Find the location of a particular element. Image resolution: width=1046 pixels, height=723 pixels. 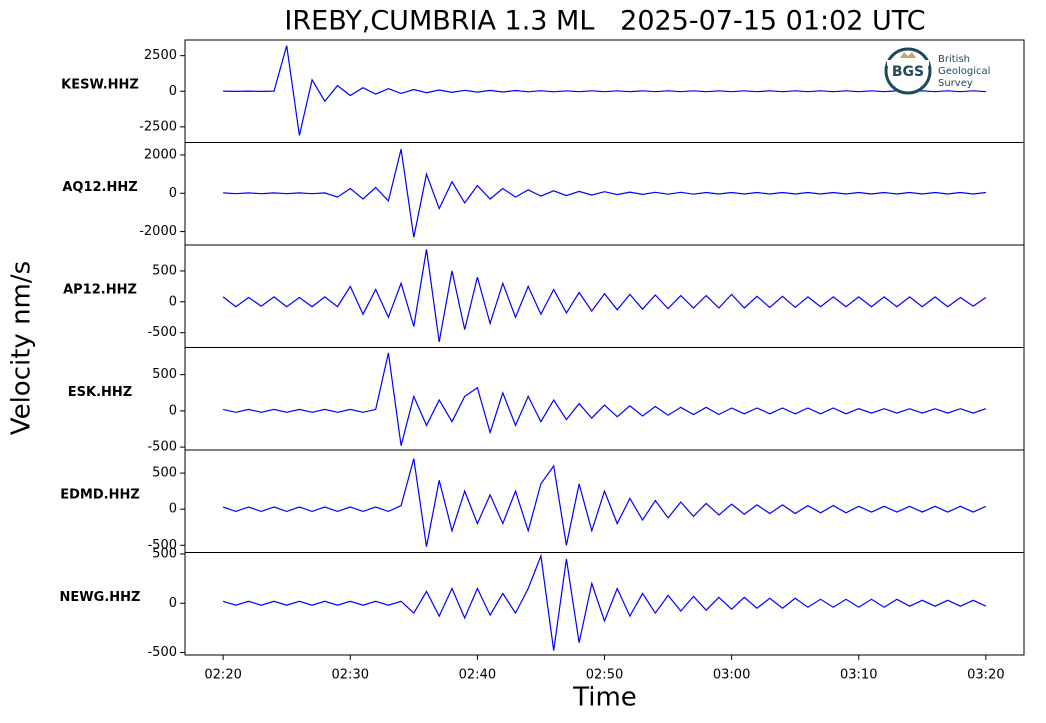

x-axis-title: Time is located at coordinates (604, 698).